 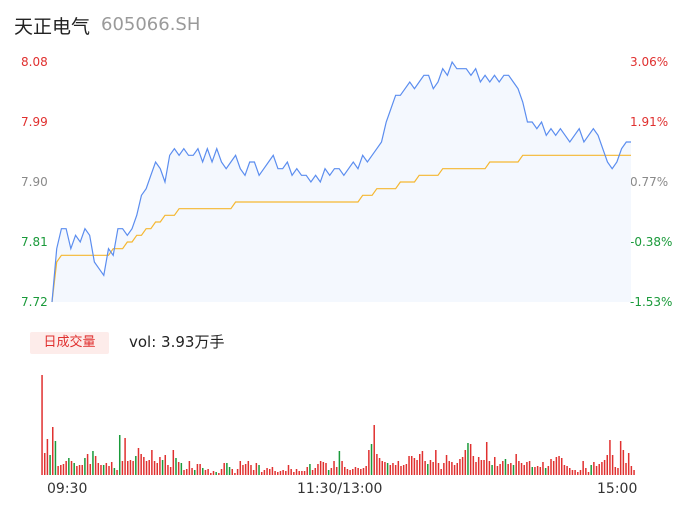 What do you see at coordinates (67, 489) in the screenshot?
I see `x-tick-open: 09:30` at bounding box center [67, 489].